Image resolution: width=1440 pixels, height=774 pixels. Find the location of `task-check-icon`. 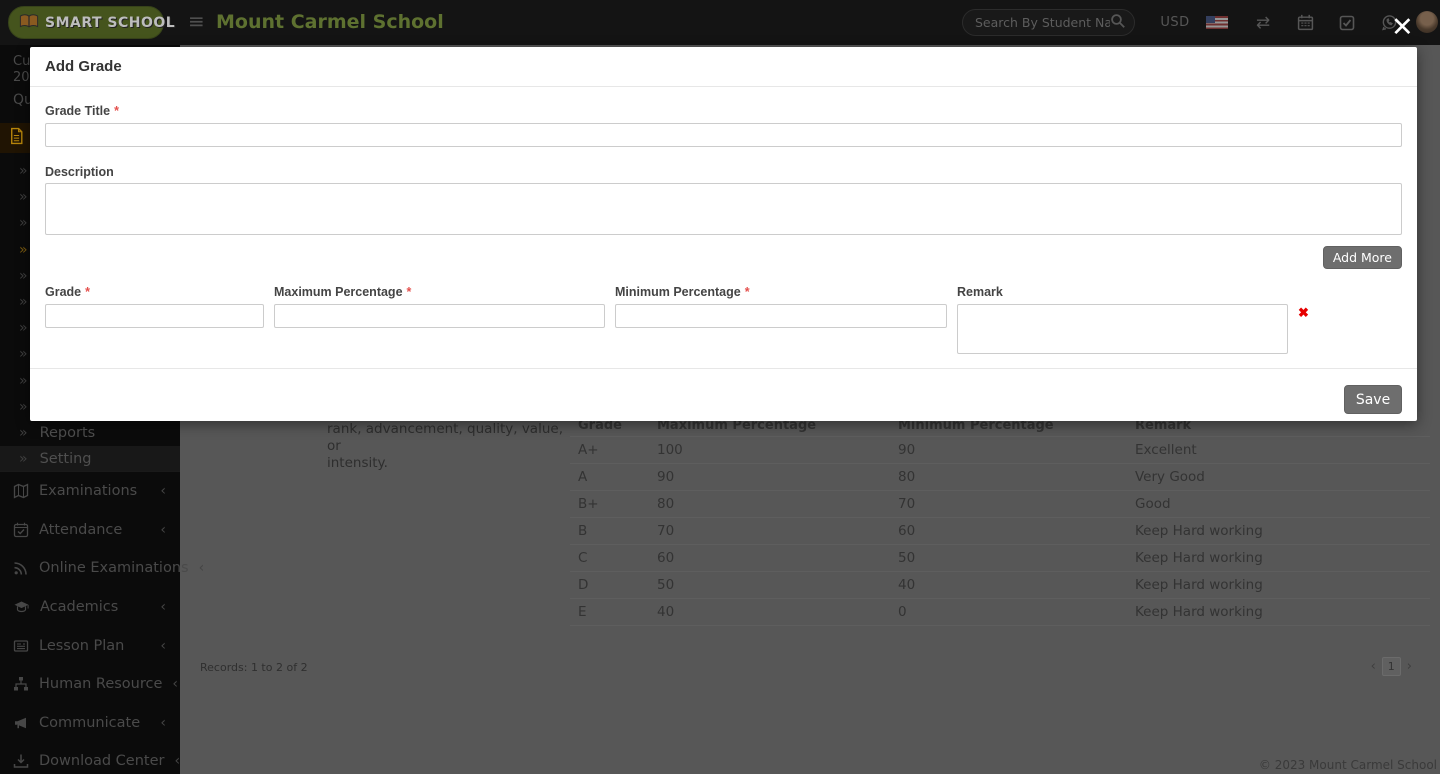

task-check-icon is located at coordinates (1347, 22).